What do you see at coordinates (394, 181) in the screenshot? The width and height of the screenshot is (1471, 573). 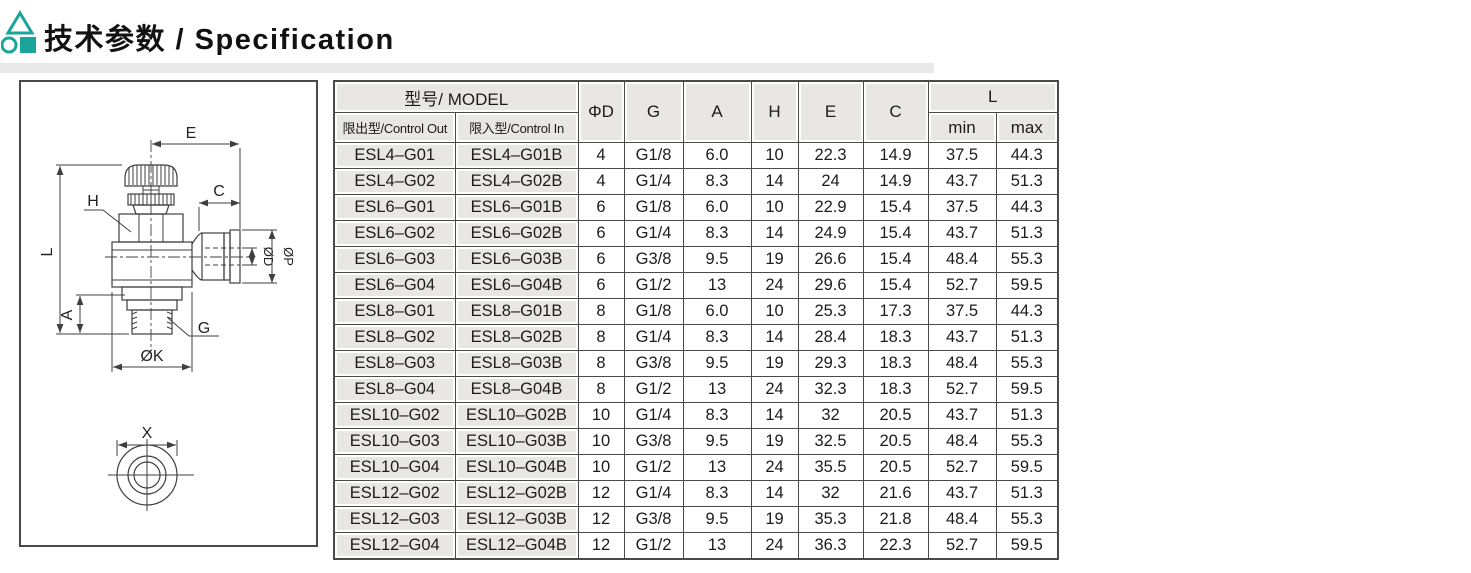 I see `model-control-out-cell: ESL4–G02` at bounding box center [394, 181].